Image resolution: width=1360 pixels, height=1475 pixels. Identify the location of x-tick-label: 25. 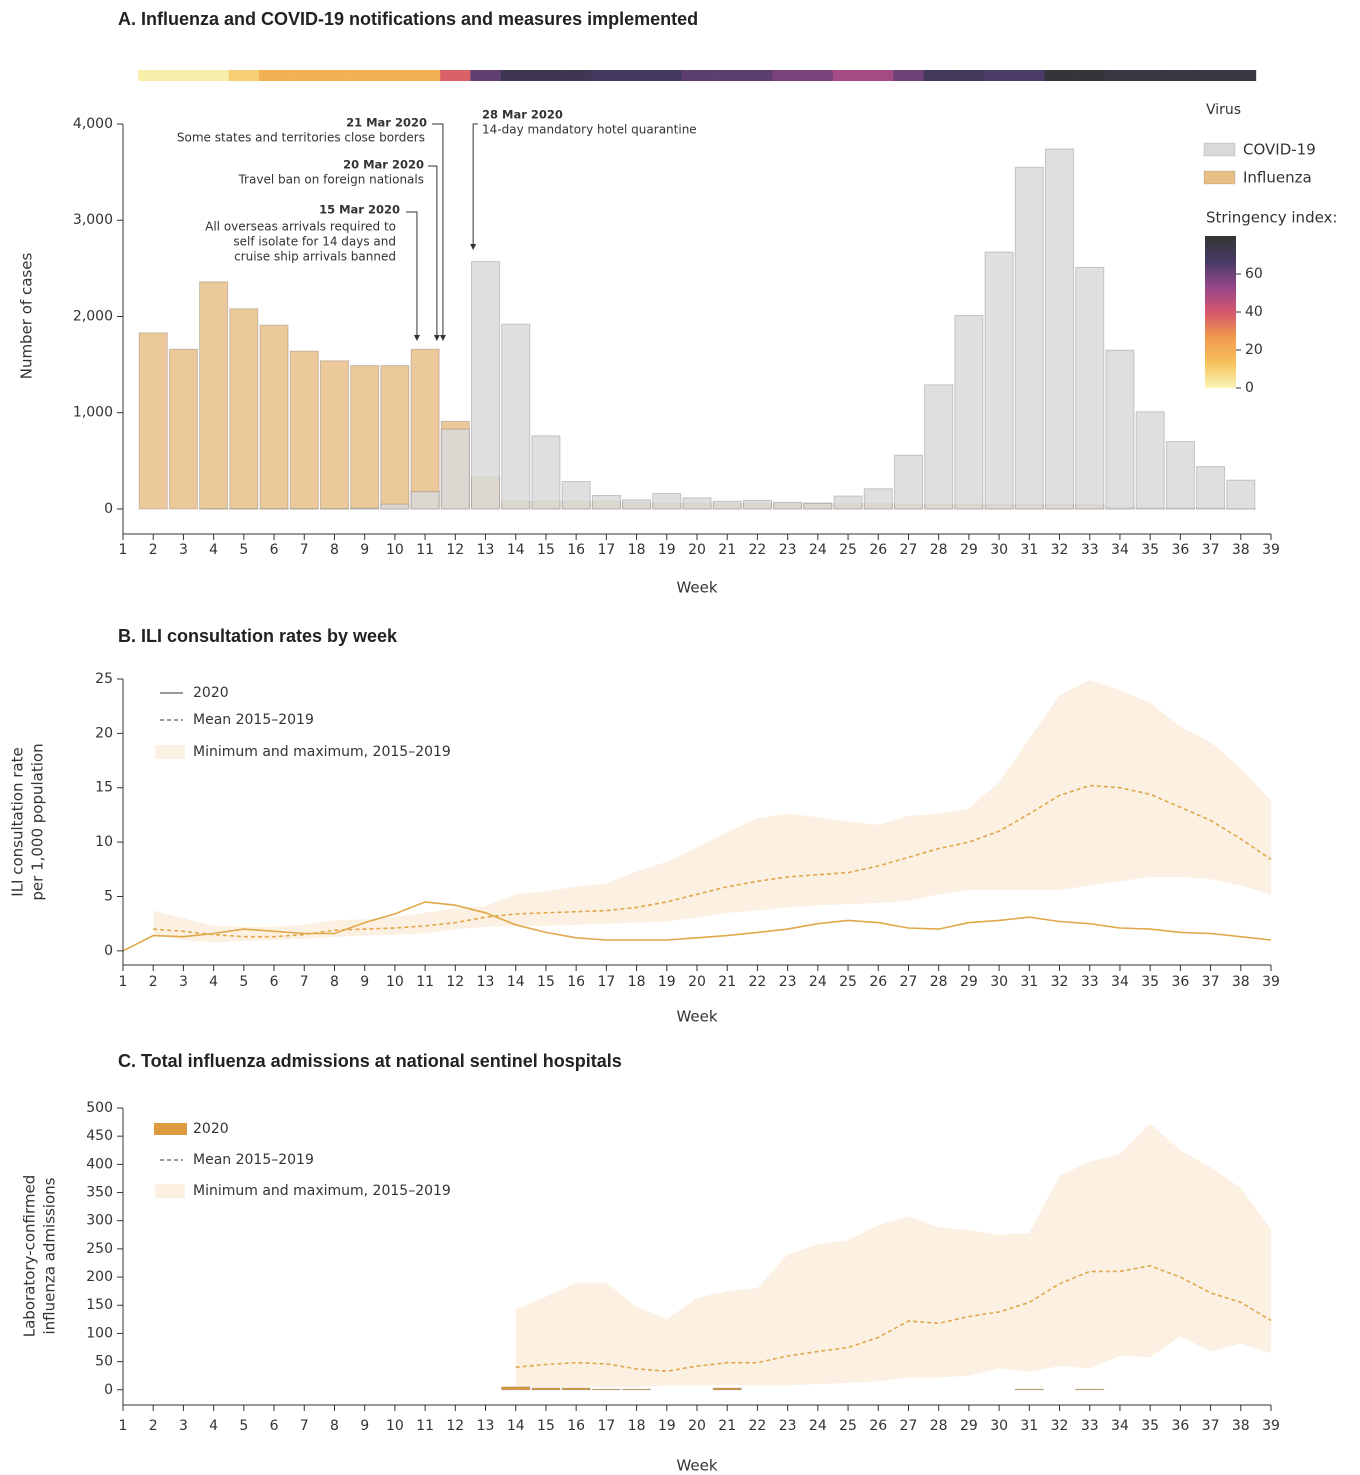
(848, 550).